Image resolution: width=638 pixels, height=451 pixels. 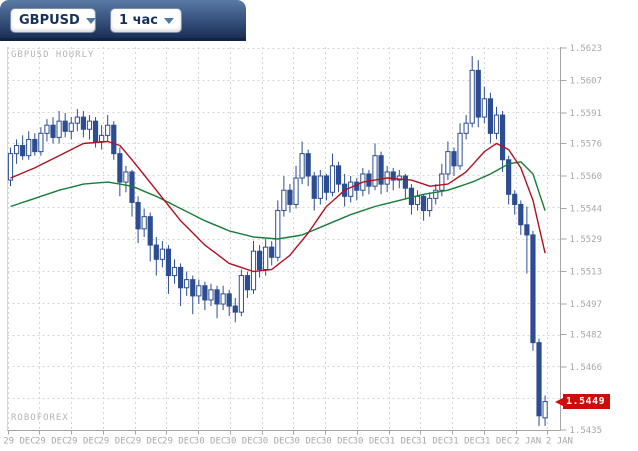 I want to click on y-tick-label: 1.5482, so click(x=586, y=336).